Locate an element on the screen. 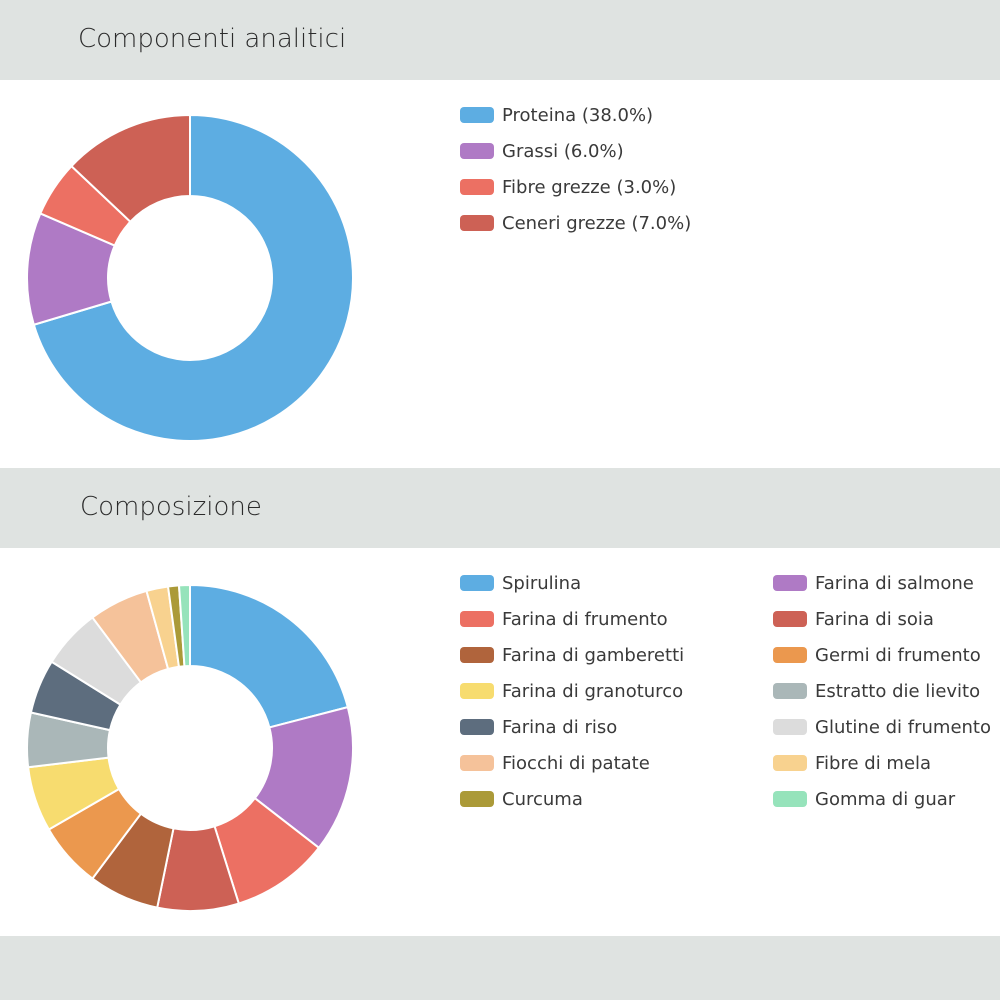 Image resolution: width=1000 pixels, height=1000 pixels. legend-label: Estratto die lievito is located at coordinates (898, 691).